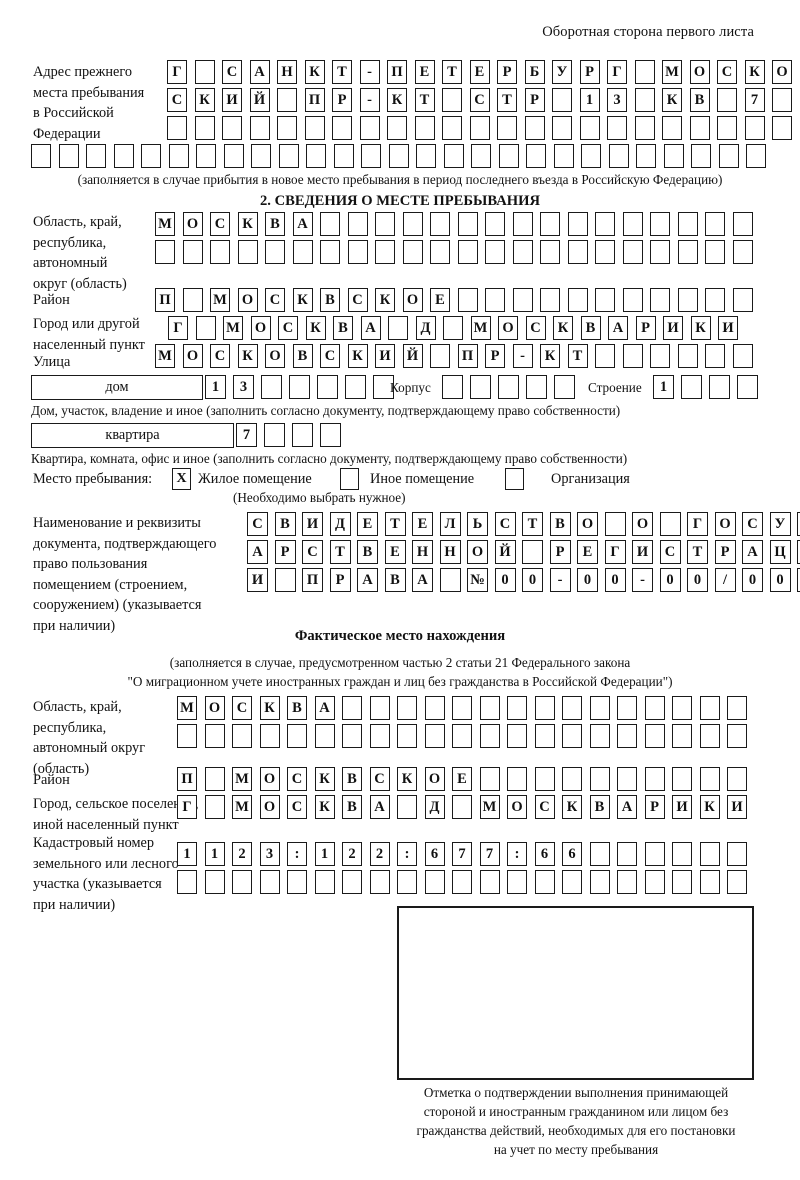 This screenshot has height=1180, width=800. What do you see at coordinates (314, 100) in the screenshot?
I see `char-cell: П` at bounding box center [314, 100].